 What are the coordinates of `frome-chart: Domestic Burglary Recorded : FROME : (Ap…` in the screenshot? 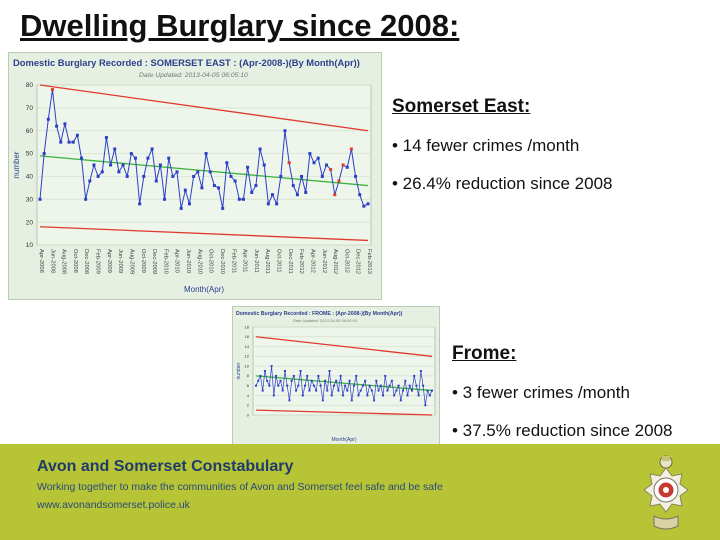 It's located at (336, 377).